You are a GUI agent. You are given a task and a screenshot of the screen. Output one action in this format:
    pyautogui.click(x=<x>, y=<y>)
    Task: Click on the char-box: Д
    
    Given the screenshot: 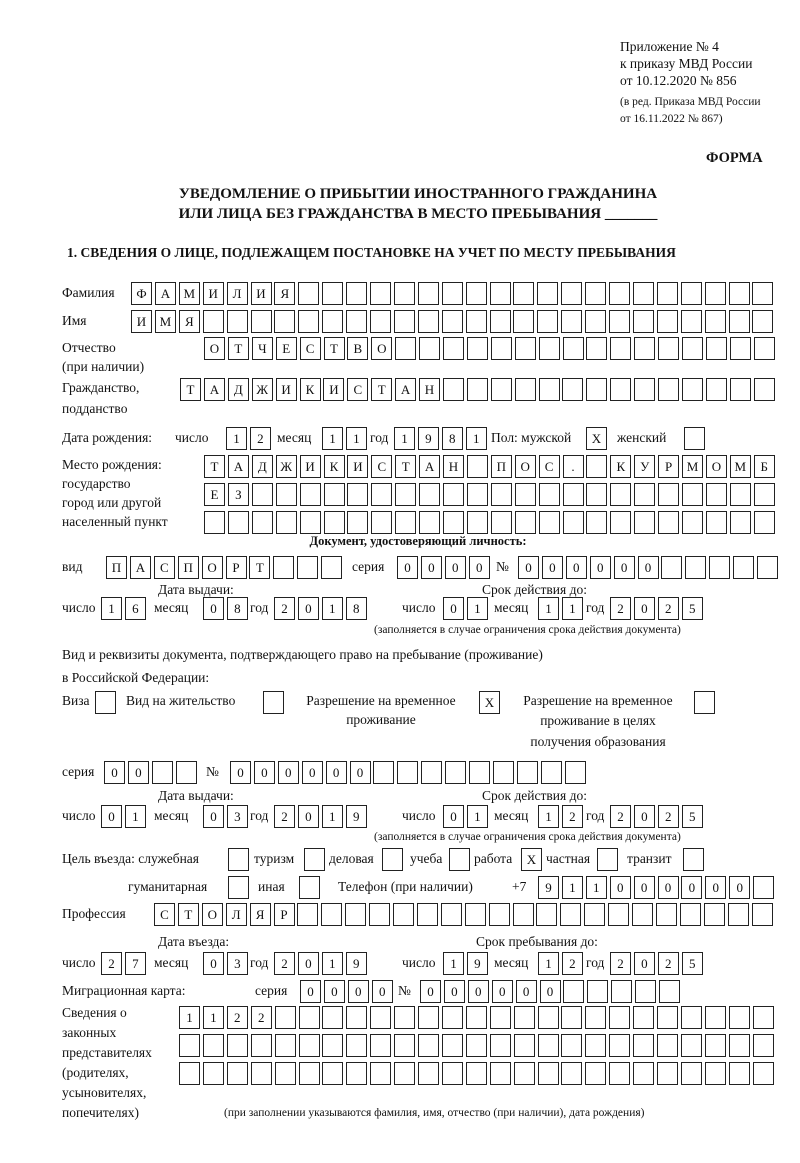 What is the action you would take?
    pyautogui.click(x=238, y=389)
    